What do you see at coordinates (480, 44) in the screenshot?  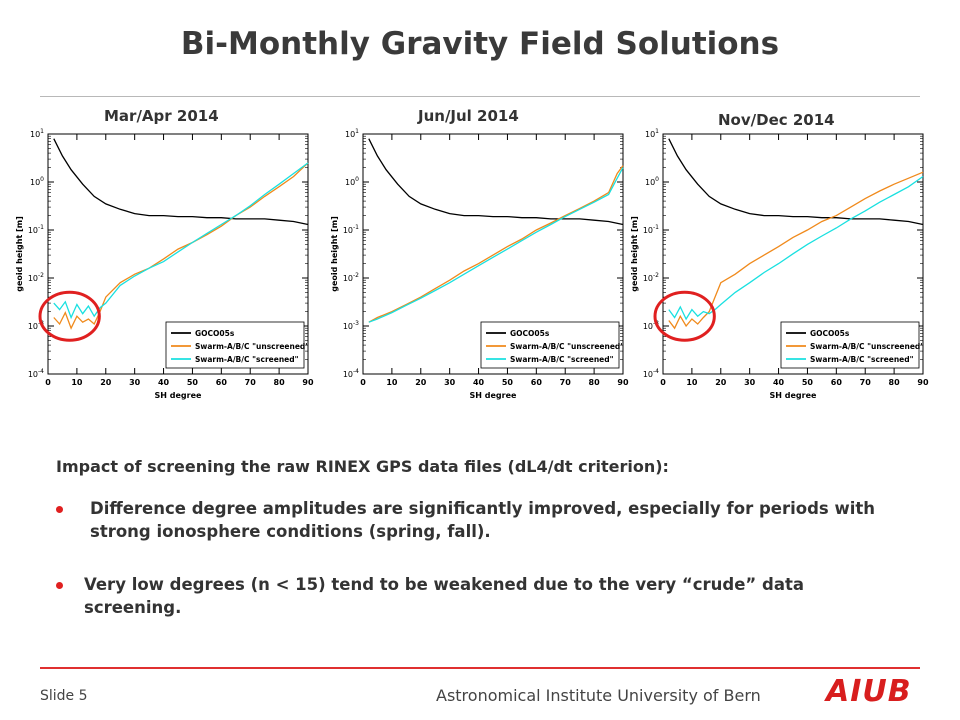 I see `slide-title: Bi-Monthly Gravity Field Solutions` at bounding box center [480, 44].